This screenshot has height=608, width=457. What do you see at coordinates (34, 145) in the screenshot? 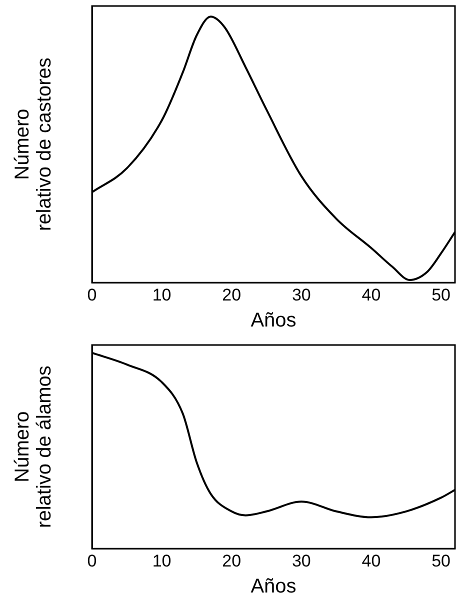
I see `y-axis-title: Número relativo de castores` at bounding box center [34, 145].